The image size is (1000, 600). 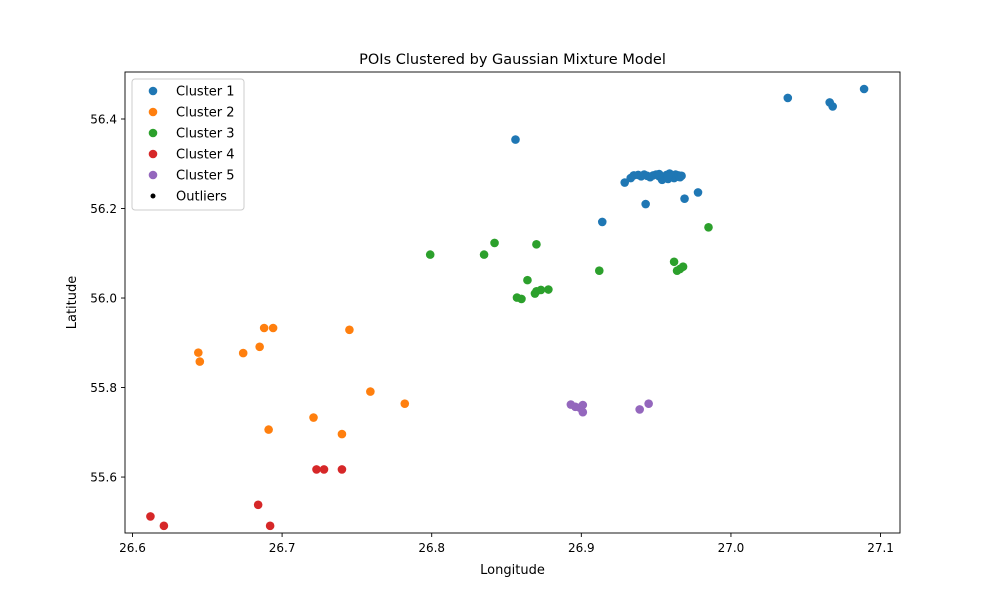 I want to click on legend-label: Cluster 2, so click(x=205, y=113).